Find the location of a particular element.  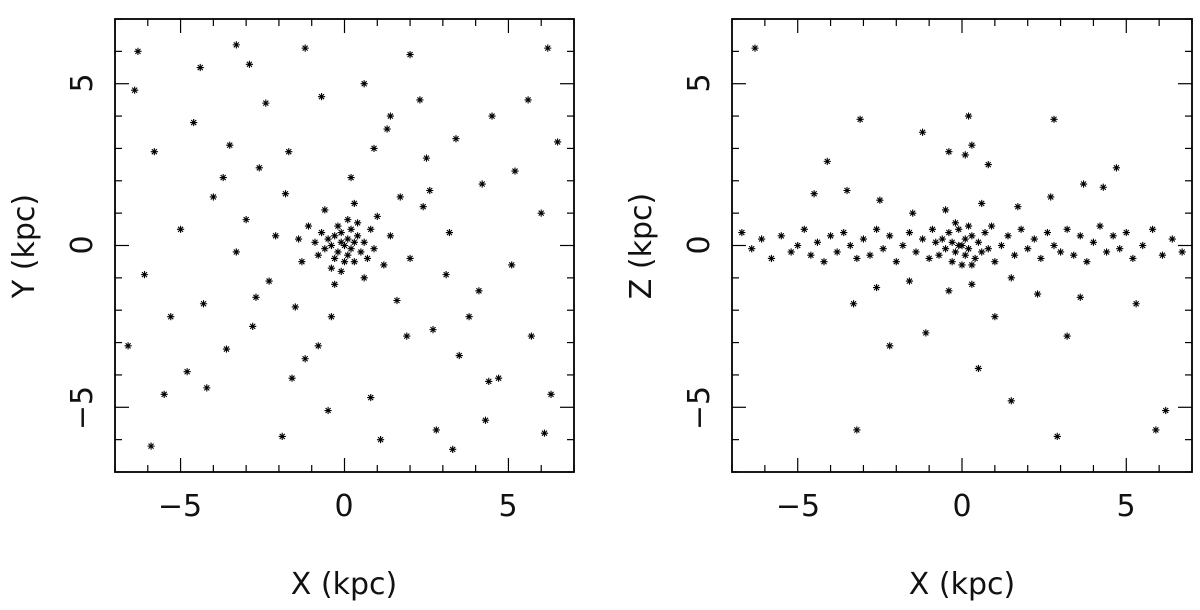

x-axis-label: X (kpc) is located at coordinates (962, 584).